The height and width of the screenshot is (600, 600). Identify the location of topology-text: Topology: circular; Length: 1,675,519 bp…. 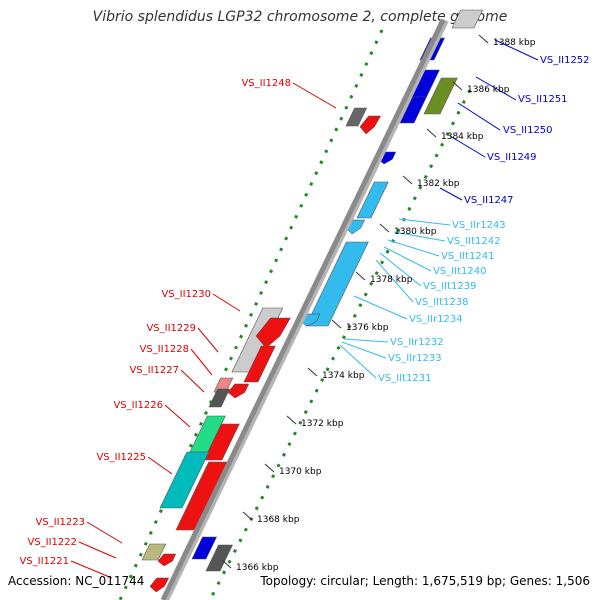
(425, 581).